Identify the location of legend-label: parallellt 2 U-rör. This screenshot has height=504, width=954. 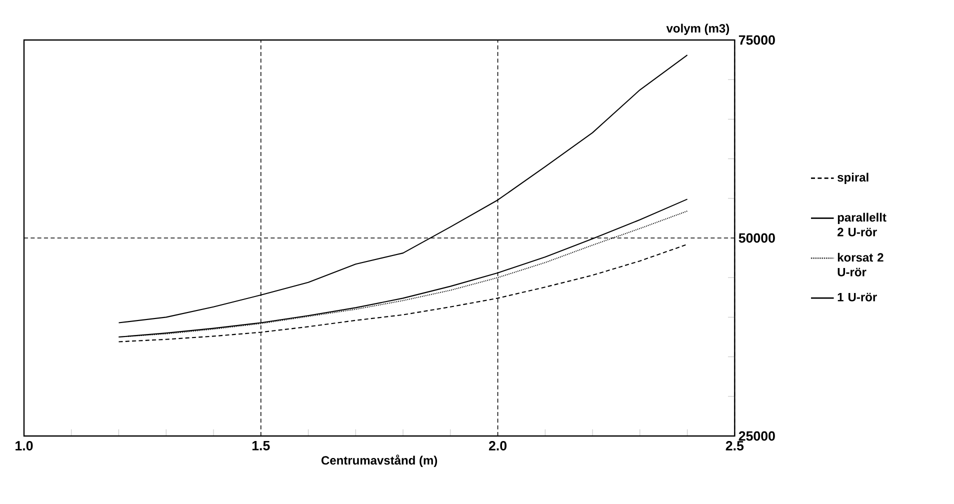
(862, 224).